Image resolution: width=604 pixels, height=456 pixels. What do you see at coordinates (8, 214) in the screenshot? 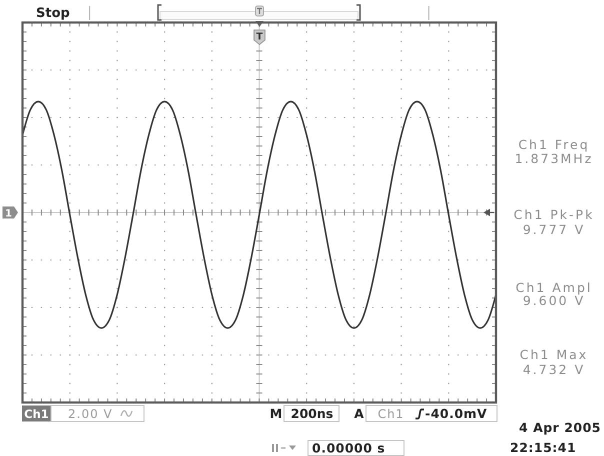
I see `text: 1` at bounding box center [8, 214].